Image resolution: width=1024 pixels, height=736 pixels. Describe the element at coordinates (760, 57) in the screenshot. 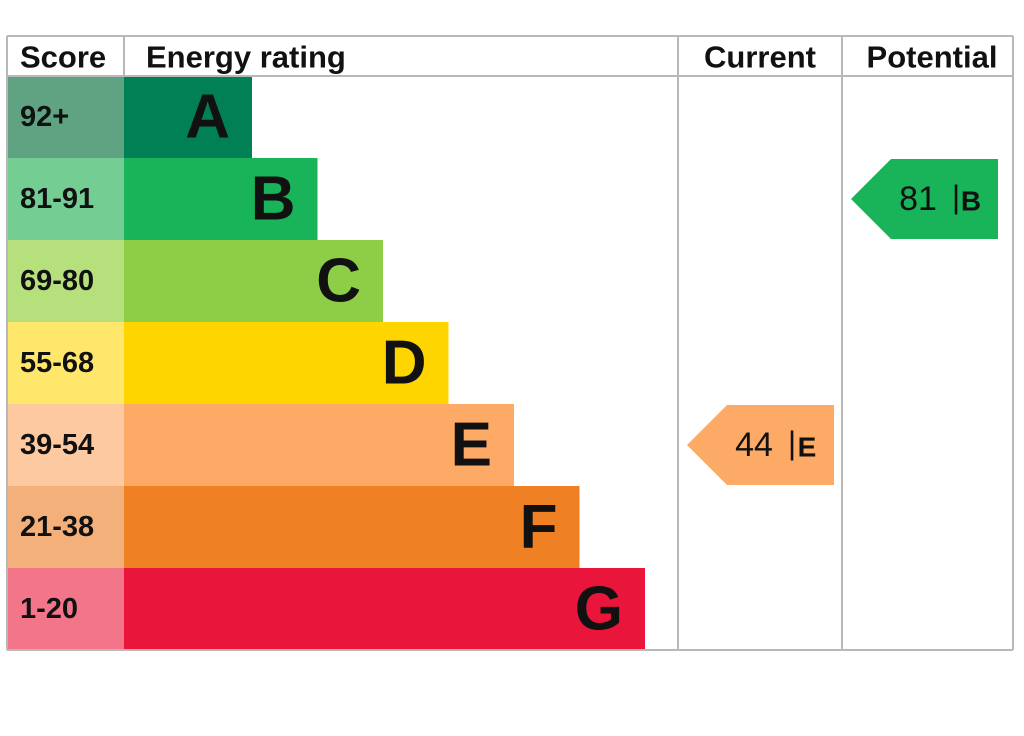

I see `header-current: Current` at that location.